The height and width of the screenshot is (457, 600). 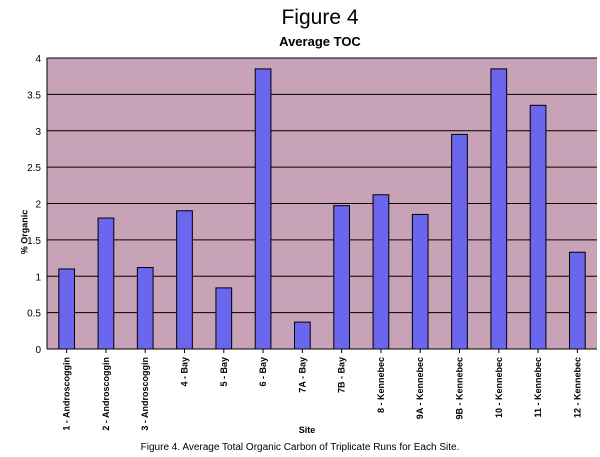 I want to click on y-tick-label: 0.5, so click(x=34, y=314).